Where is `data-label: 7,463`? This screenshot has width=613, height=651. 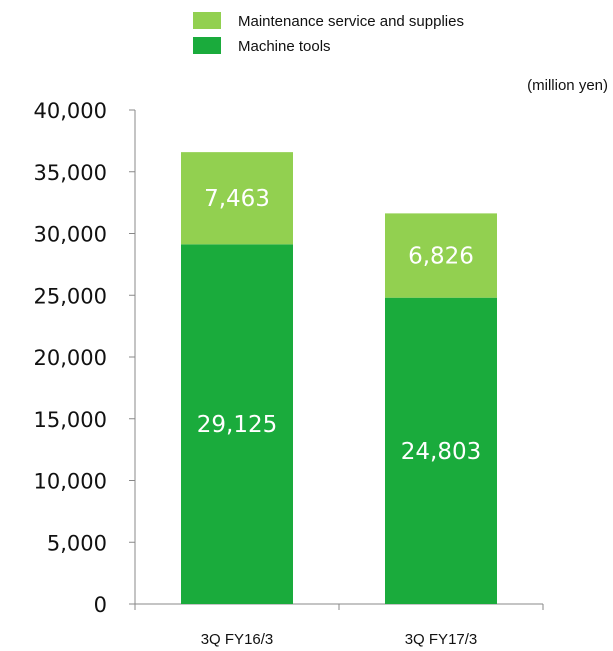 data-label: 7,463 is located at coordinates (237, 199).